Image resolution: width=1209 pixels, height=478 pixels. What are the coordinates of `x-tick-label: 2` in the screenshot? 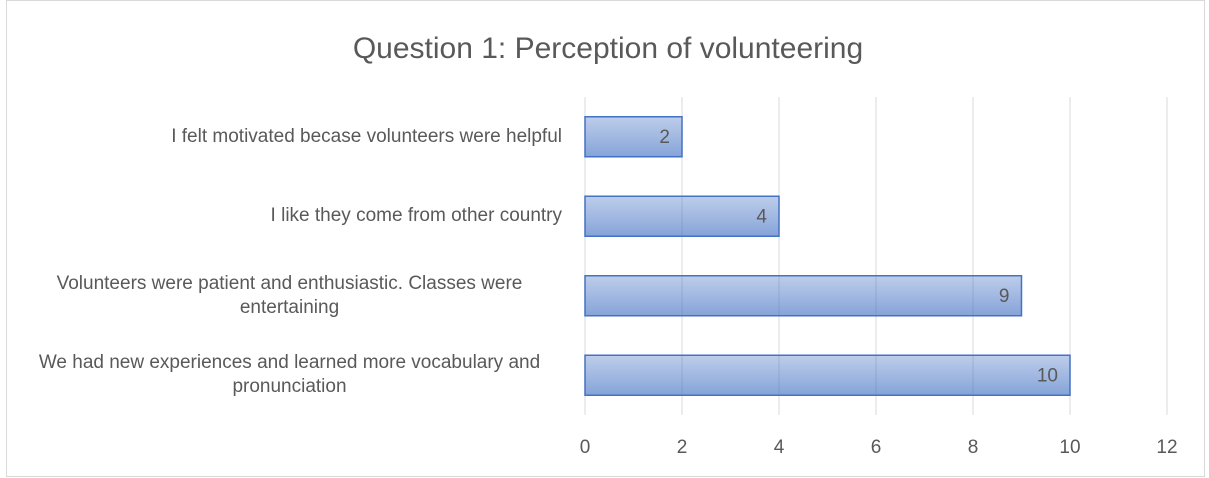 It's located at (682, 447).